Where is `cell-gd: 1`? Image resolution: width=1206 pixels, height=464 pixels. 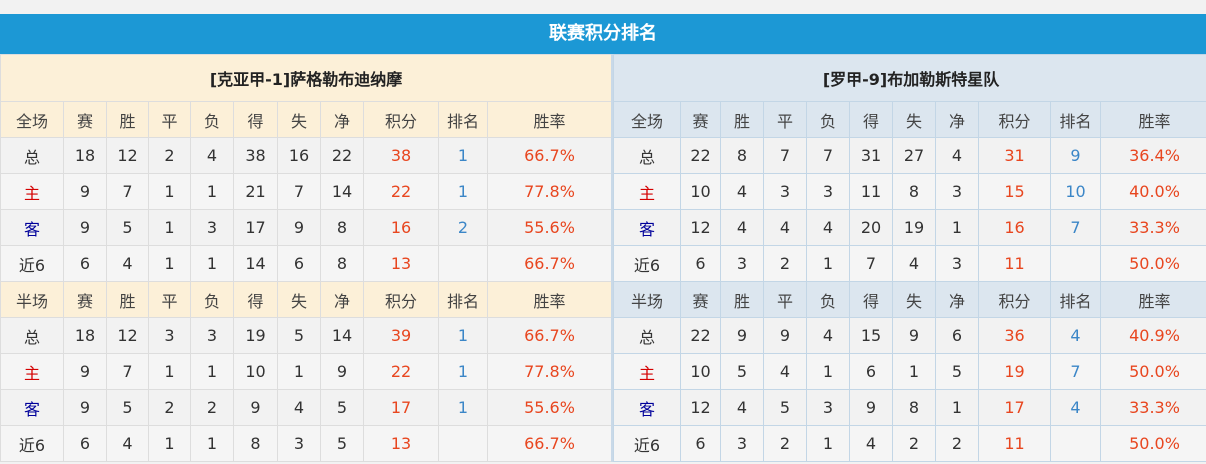
cell-gd: 1 is located at coordinates (957, 407).